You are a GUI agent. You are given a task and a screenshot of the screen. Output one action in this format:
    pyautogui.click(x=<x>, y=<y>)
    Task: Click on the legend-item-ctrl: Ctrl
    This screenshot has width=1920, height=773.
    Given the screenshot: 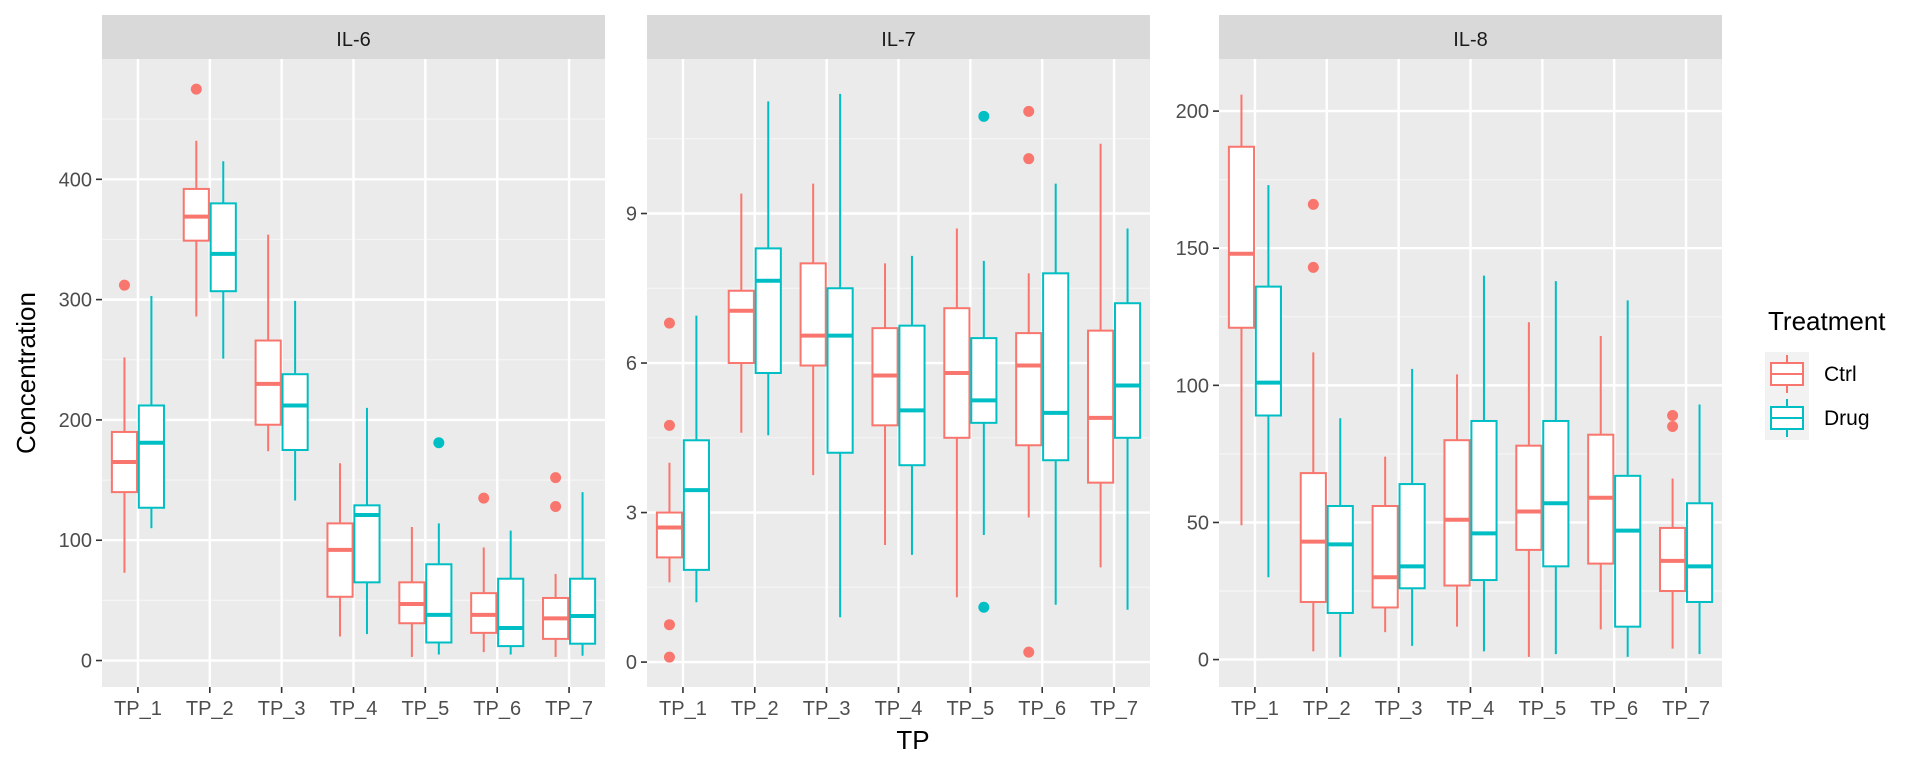 What is the action you would take?
    pyautogui.click(x=1811, y=374)
    